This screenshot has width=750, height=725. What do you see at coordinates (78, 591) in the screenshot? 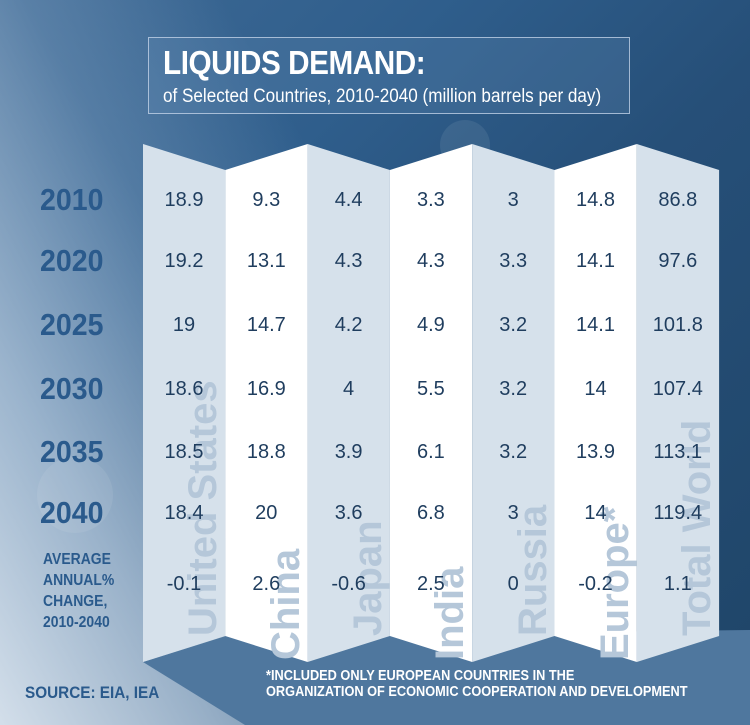
I see `average-change-label: AVERAGE ANNUAL% CHANGE, 2010-2040` at bounding box center [78, 591].